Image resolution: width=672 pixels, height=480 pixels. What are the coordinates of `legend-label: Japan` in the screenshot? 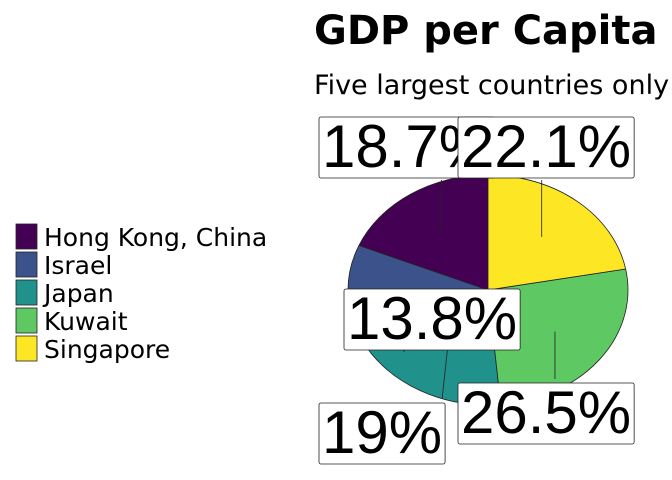 It's located at (78, 293).